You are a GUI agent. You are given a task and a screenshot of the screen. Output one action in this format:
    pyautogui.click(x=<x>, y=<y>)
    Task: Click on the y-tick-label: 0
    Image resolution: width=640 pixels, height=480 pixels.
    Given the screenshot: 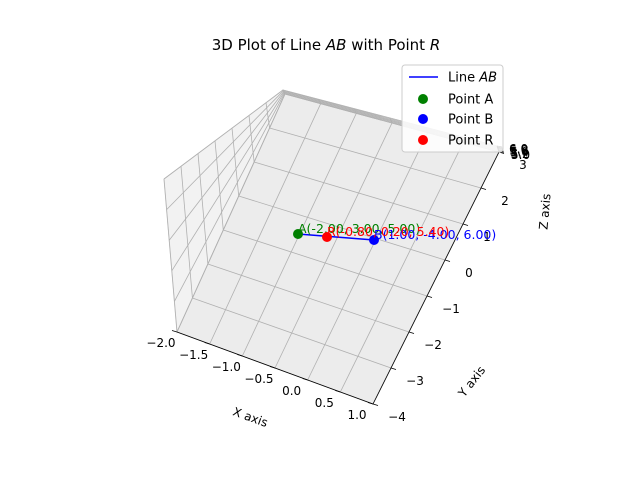 What is the action you would take?
    pyautogui.click(x=469, y=273)
    